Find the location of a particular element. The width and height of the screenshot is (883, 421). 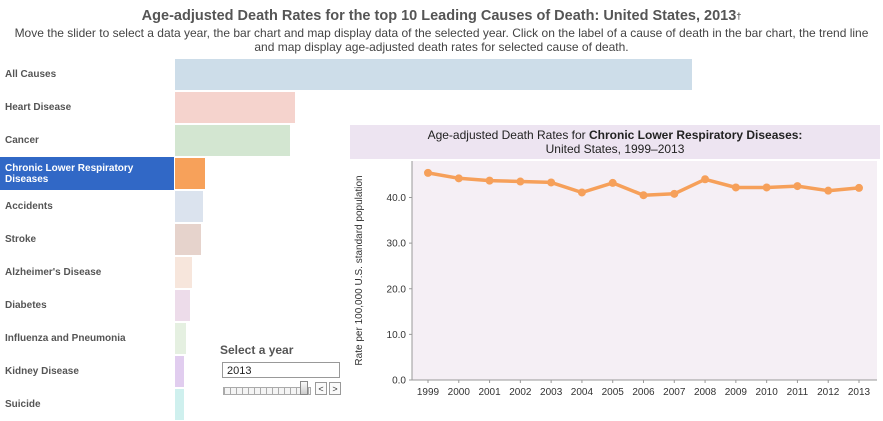

year-value-field: 2013 is located at coordinates (281, 370).